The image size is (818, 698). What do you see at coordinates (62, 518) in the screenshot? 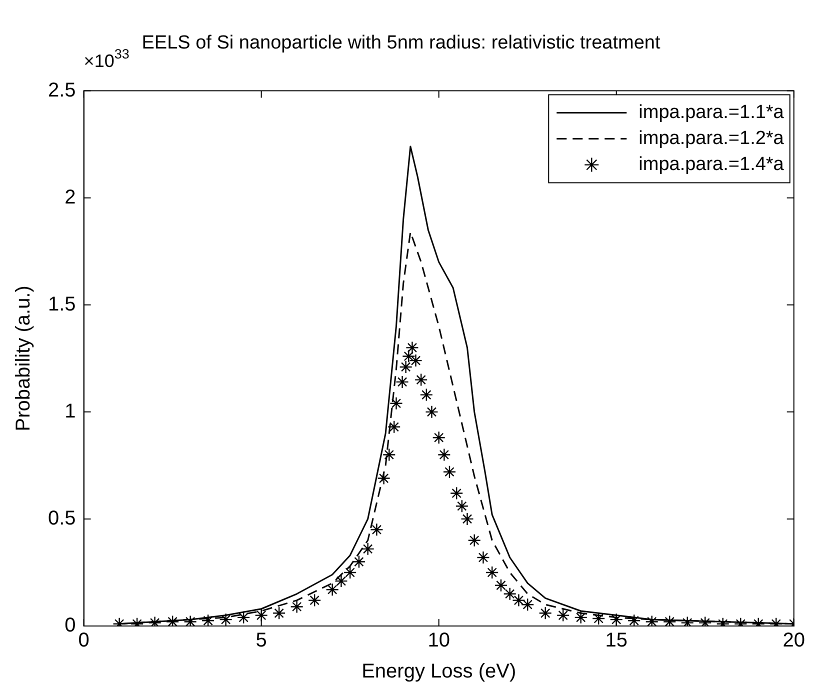
I see `y-tick-label: 0.5` at bounding box center [62, 518].